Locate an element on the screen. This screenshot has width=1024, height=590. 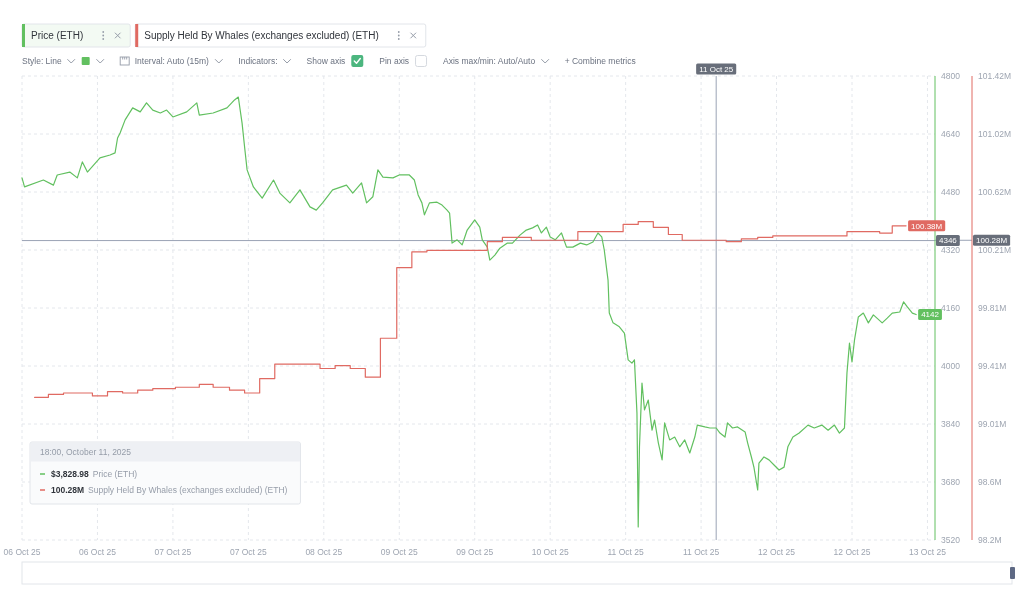
legend-label: Price (ETH) is located at coordinates (57, 35).